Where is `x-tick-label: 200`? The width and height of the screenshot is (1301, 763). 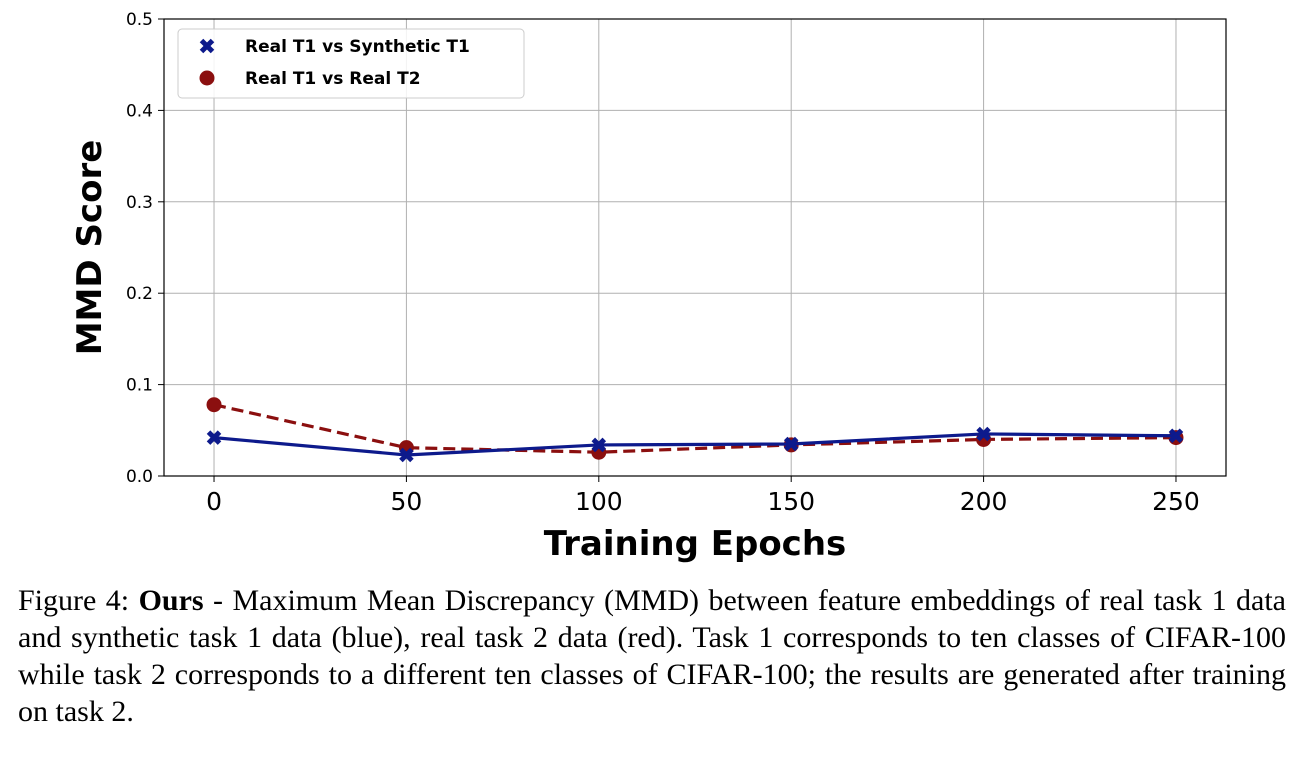 x-tick-label: 200 is located at coordinates (984, 501).